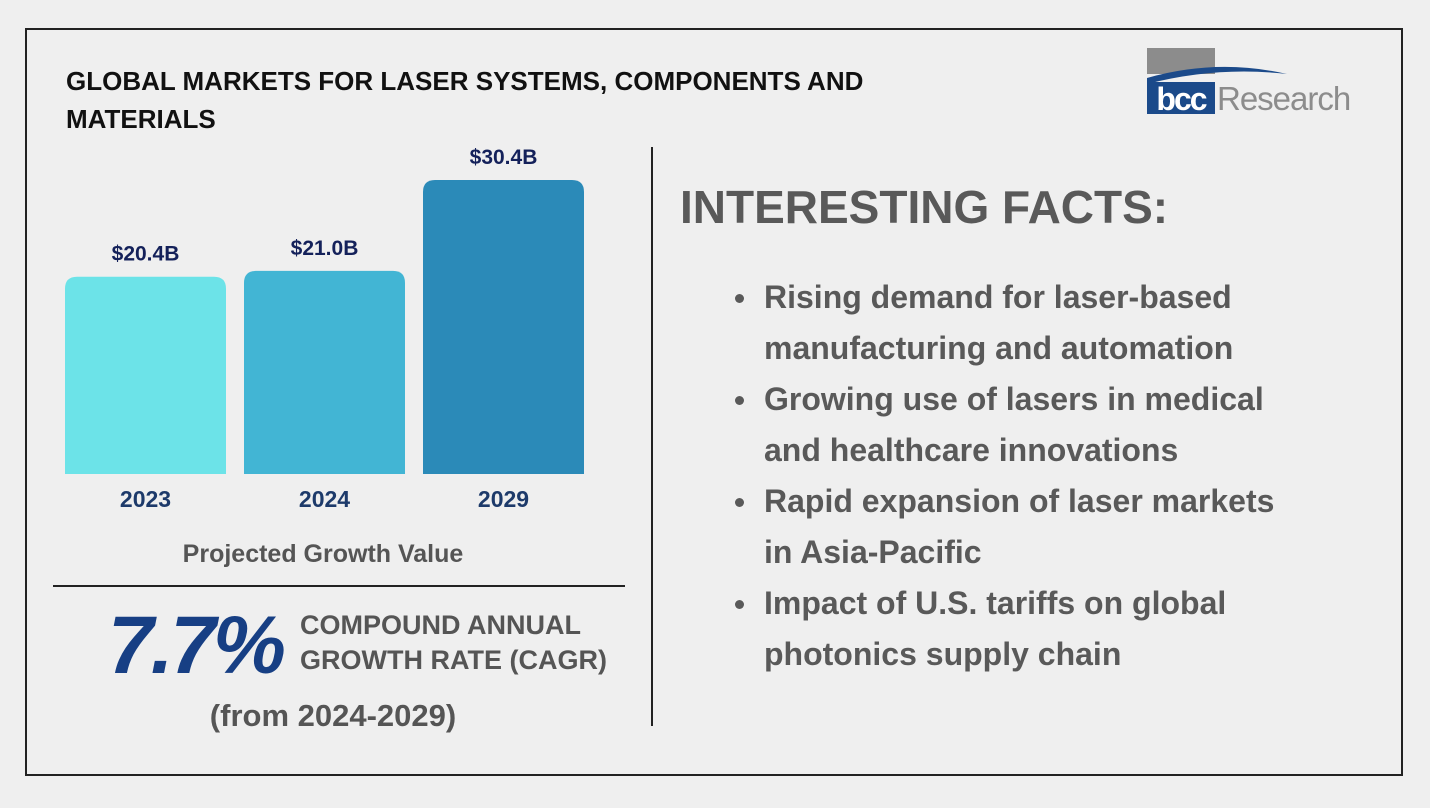 The image size is (1430, 808). Describe the element at coordinates (999, 348) in the screenshot. I see `fact-line: manufacturing and automation` at that location.